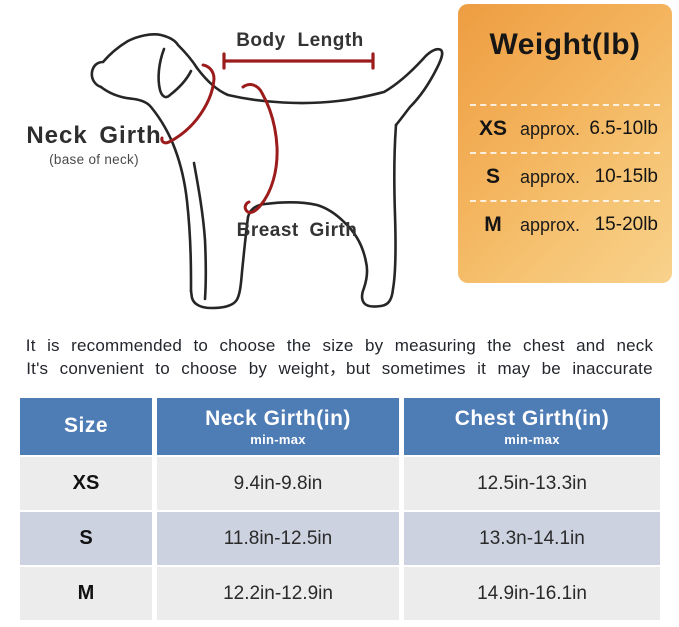 This screenshot has height=627, width=679. I want to click on header-size-title: Size, so click(86, 425).